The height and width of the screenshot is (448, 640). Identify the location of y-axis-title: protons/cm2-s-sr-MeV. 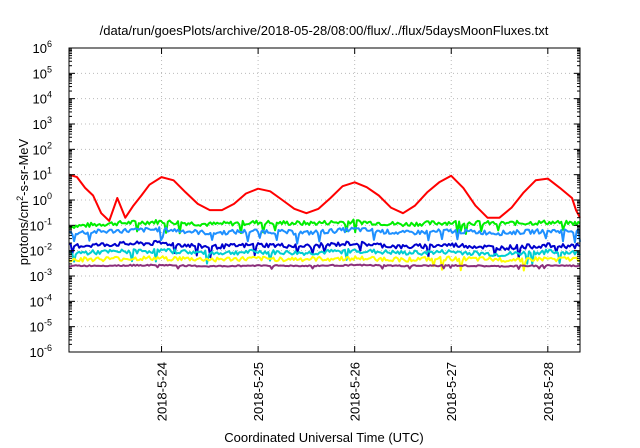
(23, 201).